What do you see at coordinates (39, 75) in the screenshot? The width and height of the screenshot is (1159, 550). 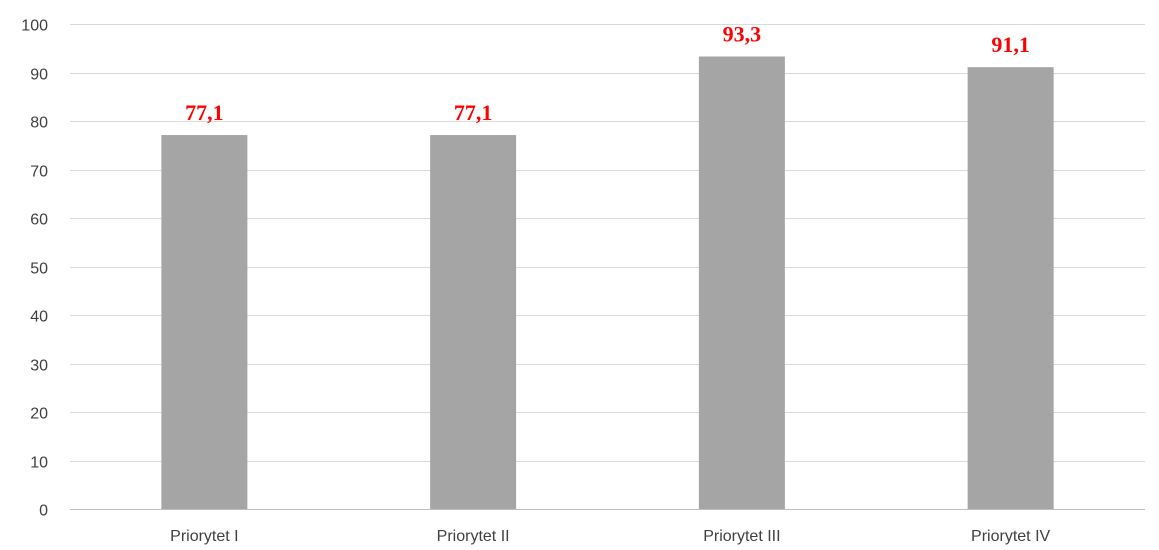 I see `y-tick-label: 90` at bounding box center [39, 75].